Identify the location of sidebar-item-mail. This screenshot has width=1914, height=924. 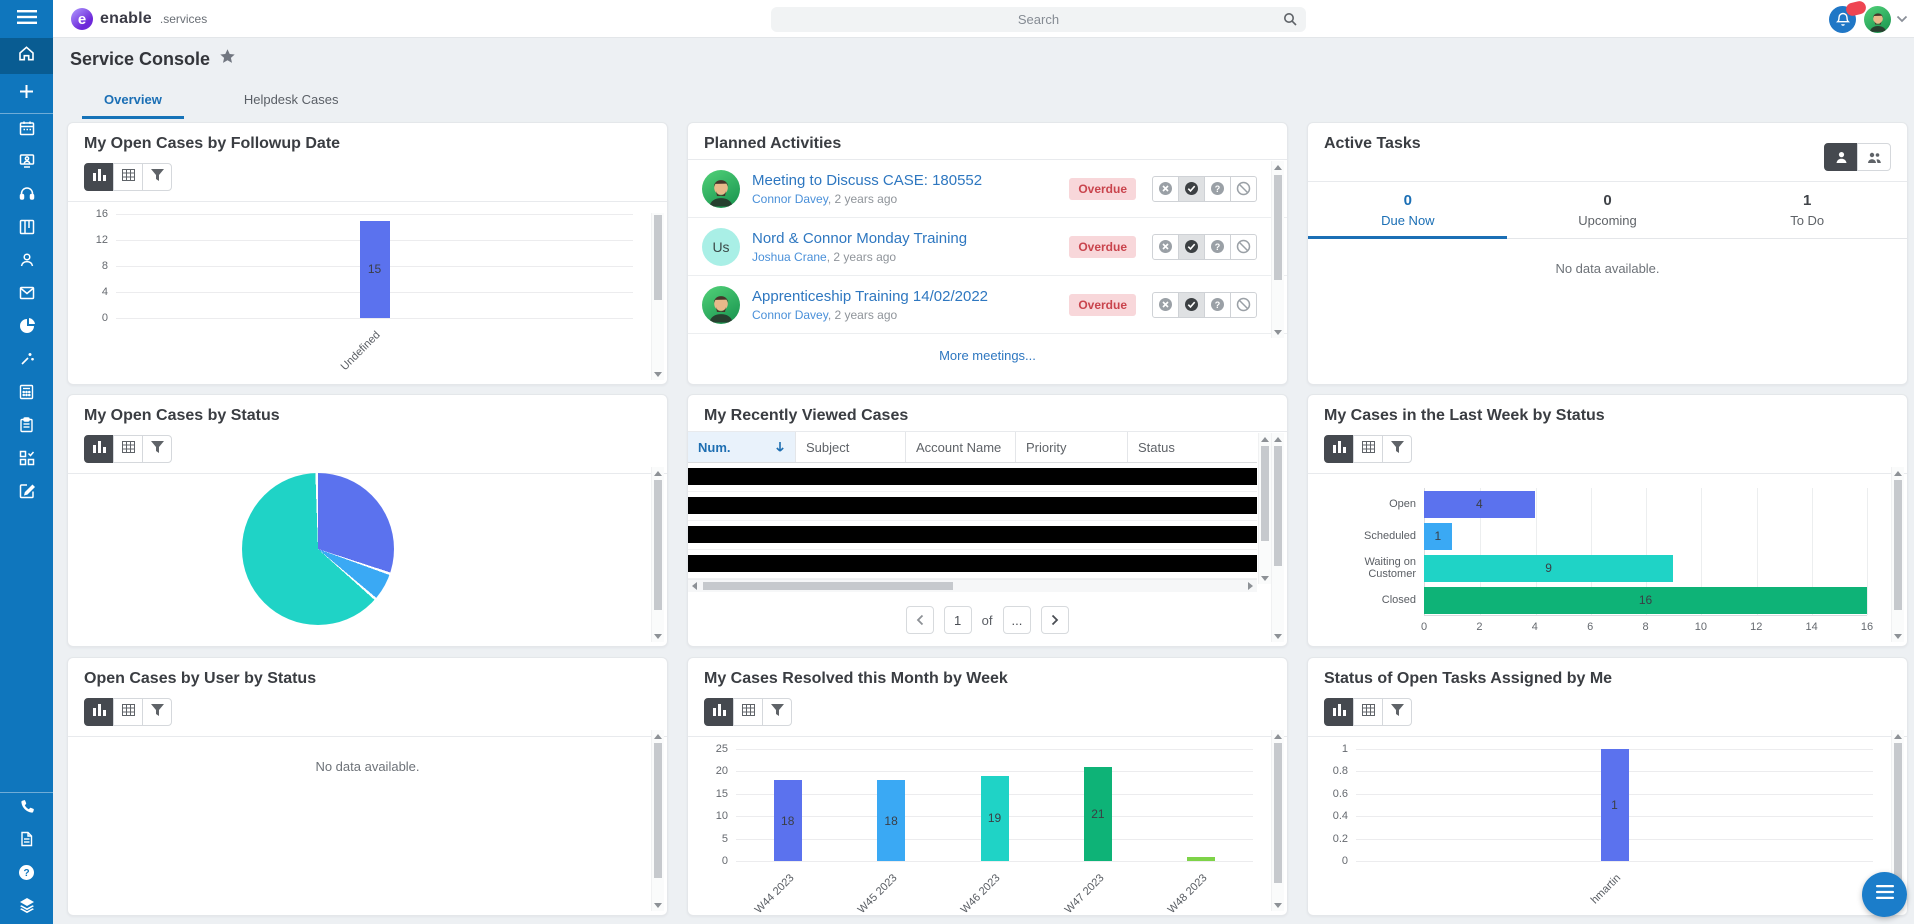
(26, 295).